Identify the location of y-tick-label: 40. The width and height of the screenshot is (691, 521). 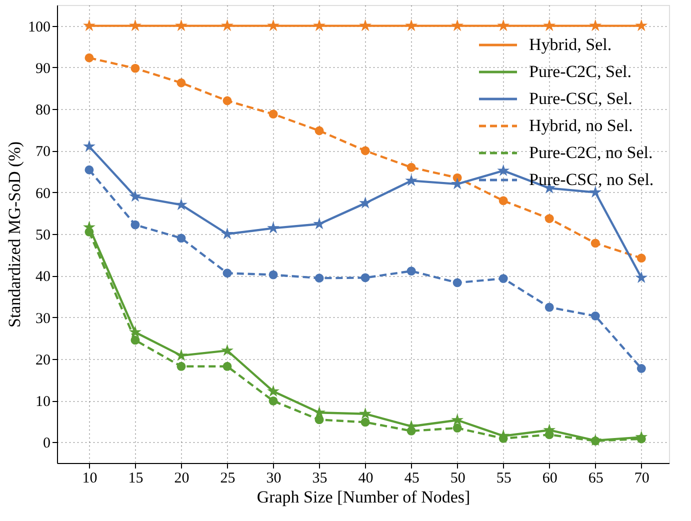
(43, 277).